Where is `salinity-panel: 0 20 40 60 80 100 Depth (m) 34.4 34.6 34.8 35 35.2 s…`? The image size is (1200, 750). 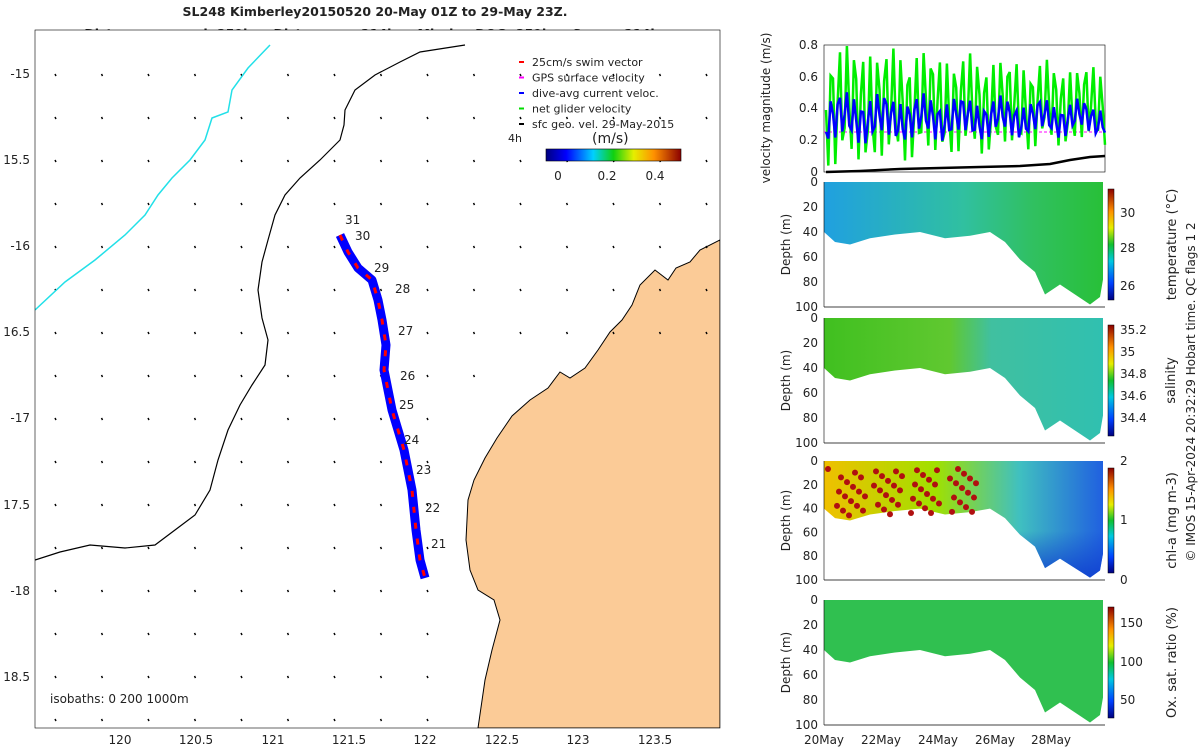 salinity-panel: 0 20 40 60 80 100 Depth (m) 34.4 34.6 34.8 35 35.2 s… is located at coordinates (979, 380).